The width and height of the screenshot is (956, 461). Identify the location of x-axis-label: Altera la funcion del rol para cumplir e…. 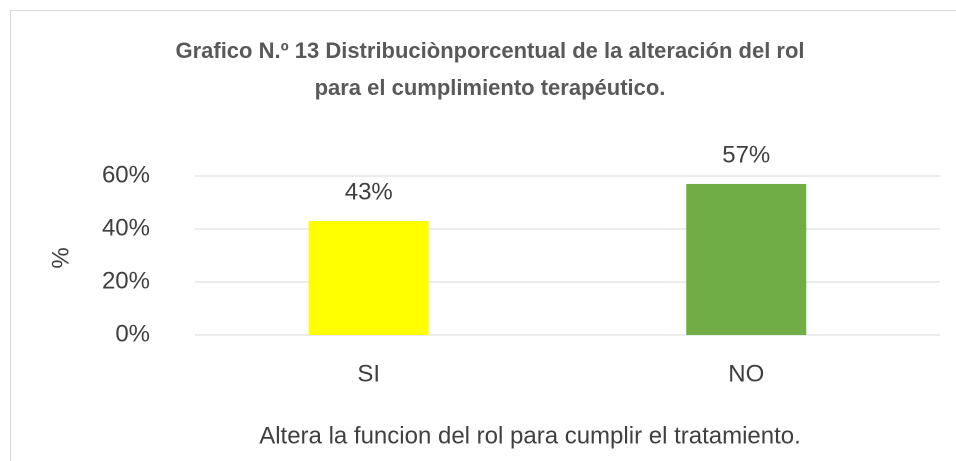
(530, 435).